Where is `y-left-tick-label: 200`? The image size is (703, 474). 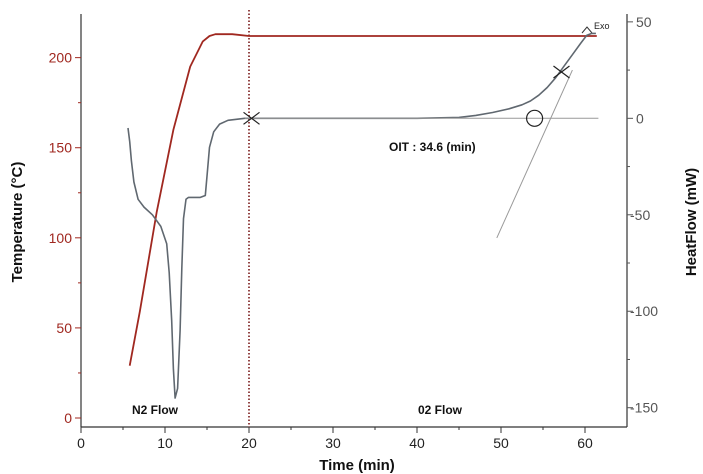 y-left-tick-label: 200 is located at coordinates (61, 58).